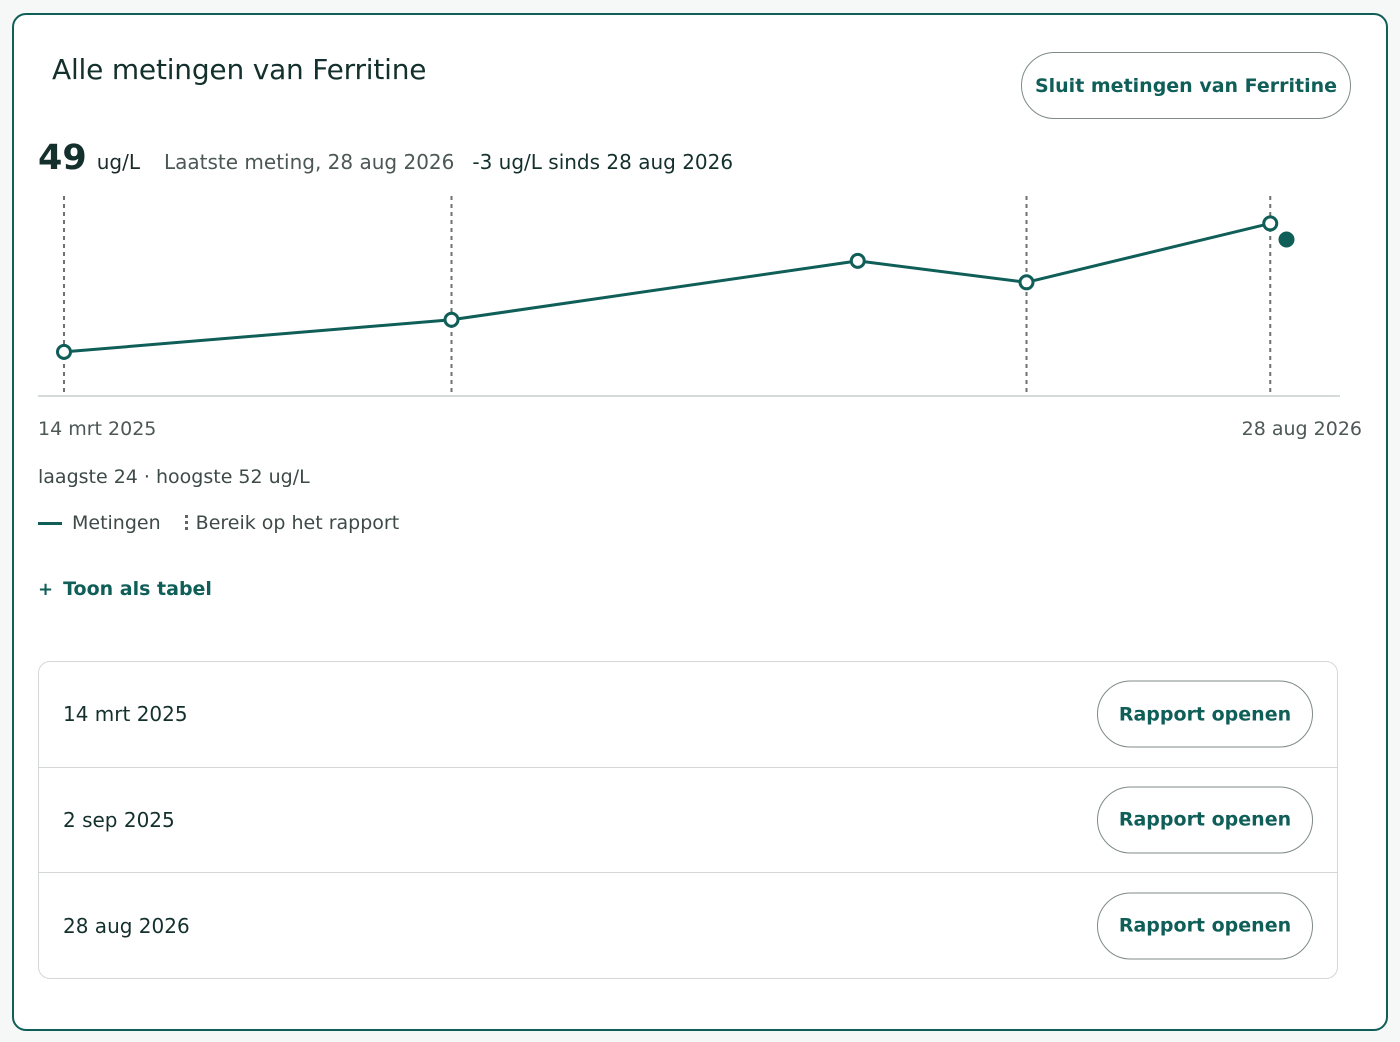 This screenshot has width=1400, height=1042. Describe the element at coordinates (174, 477) in the screenshot. I see `min-max-range: laagste 24 · hoogste 52 ug/L` at that location.